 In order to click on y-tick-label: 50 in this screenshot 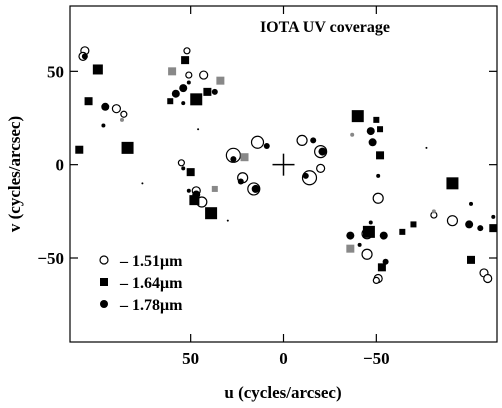, I will do `click(55, 71)`.